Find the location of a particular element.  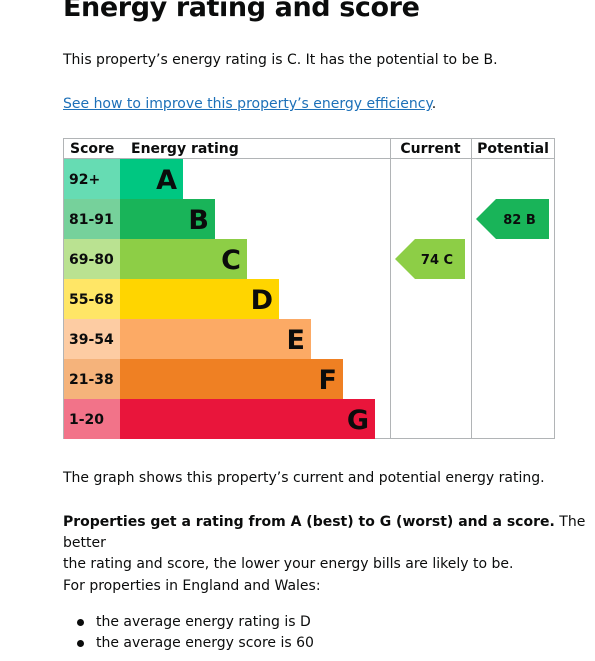

band-letter-d: D is located at coordinates (262, 300).